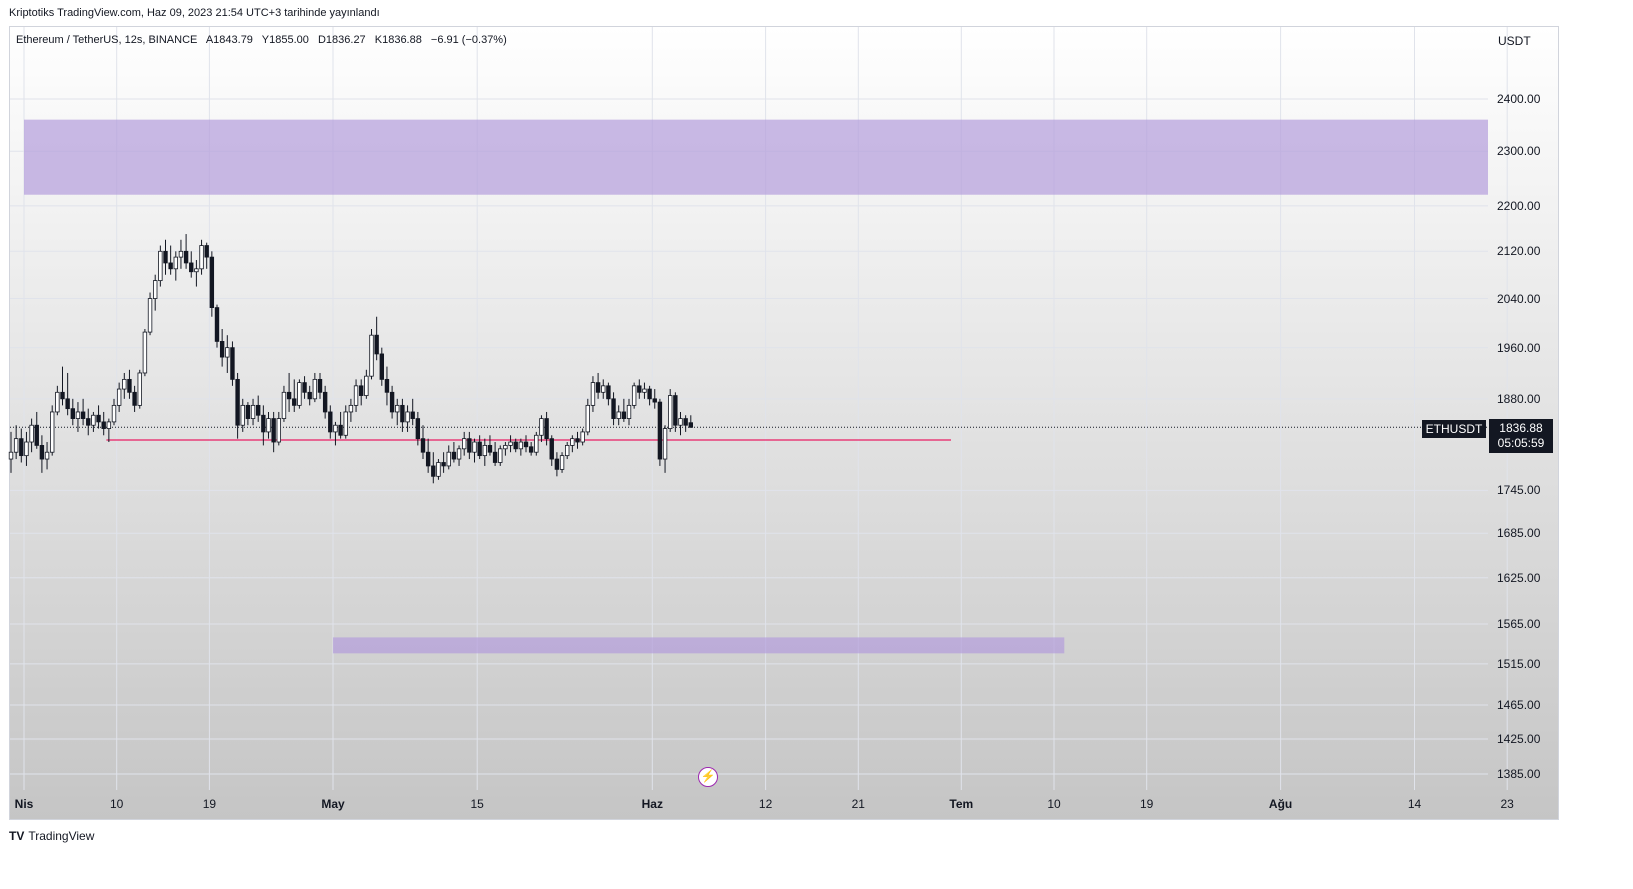 The width and height of the screenshot is (1633, 889). Describe the element at coordinates (398, 40) in the screenshot. I see `legend-close: K1836.88` at that location.